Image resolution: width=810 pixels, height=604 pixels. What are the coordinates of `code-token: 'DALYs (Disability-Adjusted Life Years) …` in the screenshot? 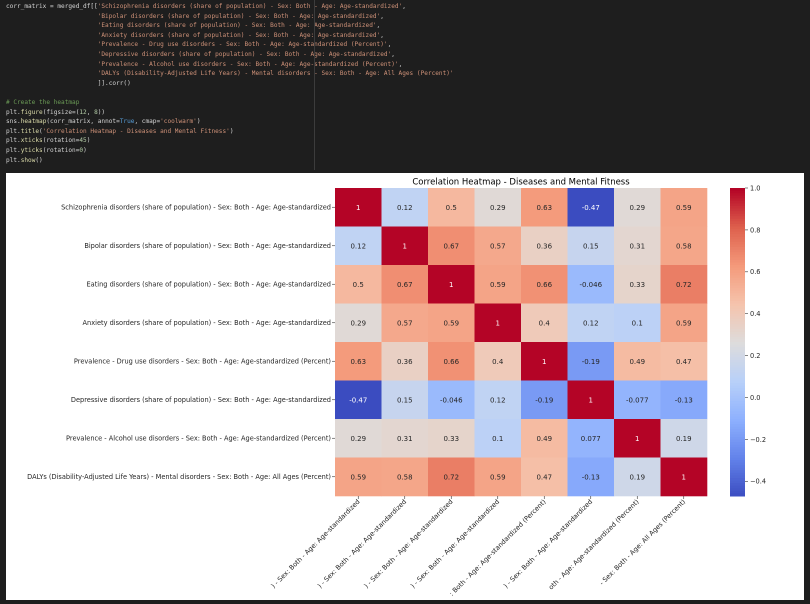 It's located at (275, 74).